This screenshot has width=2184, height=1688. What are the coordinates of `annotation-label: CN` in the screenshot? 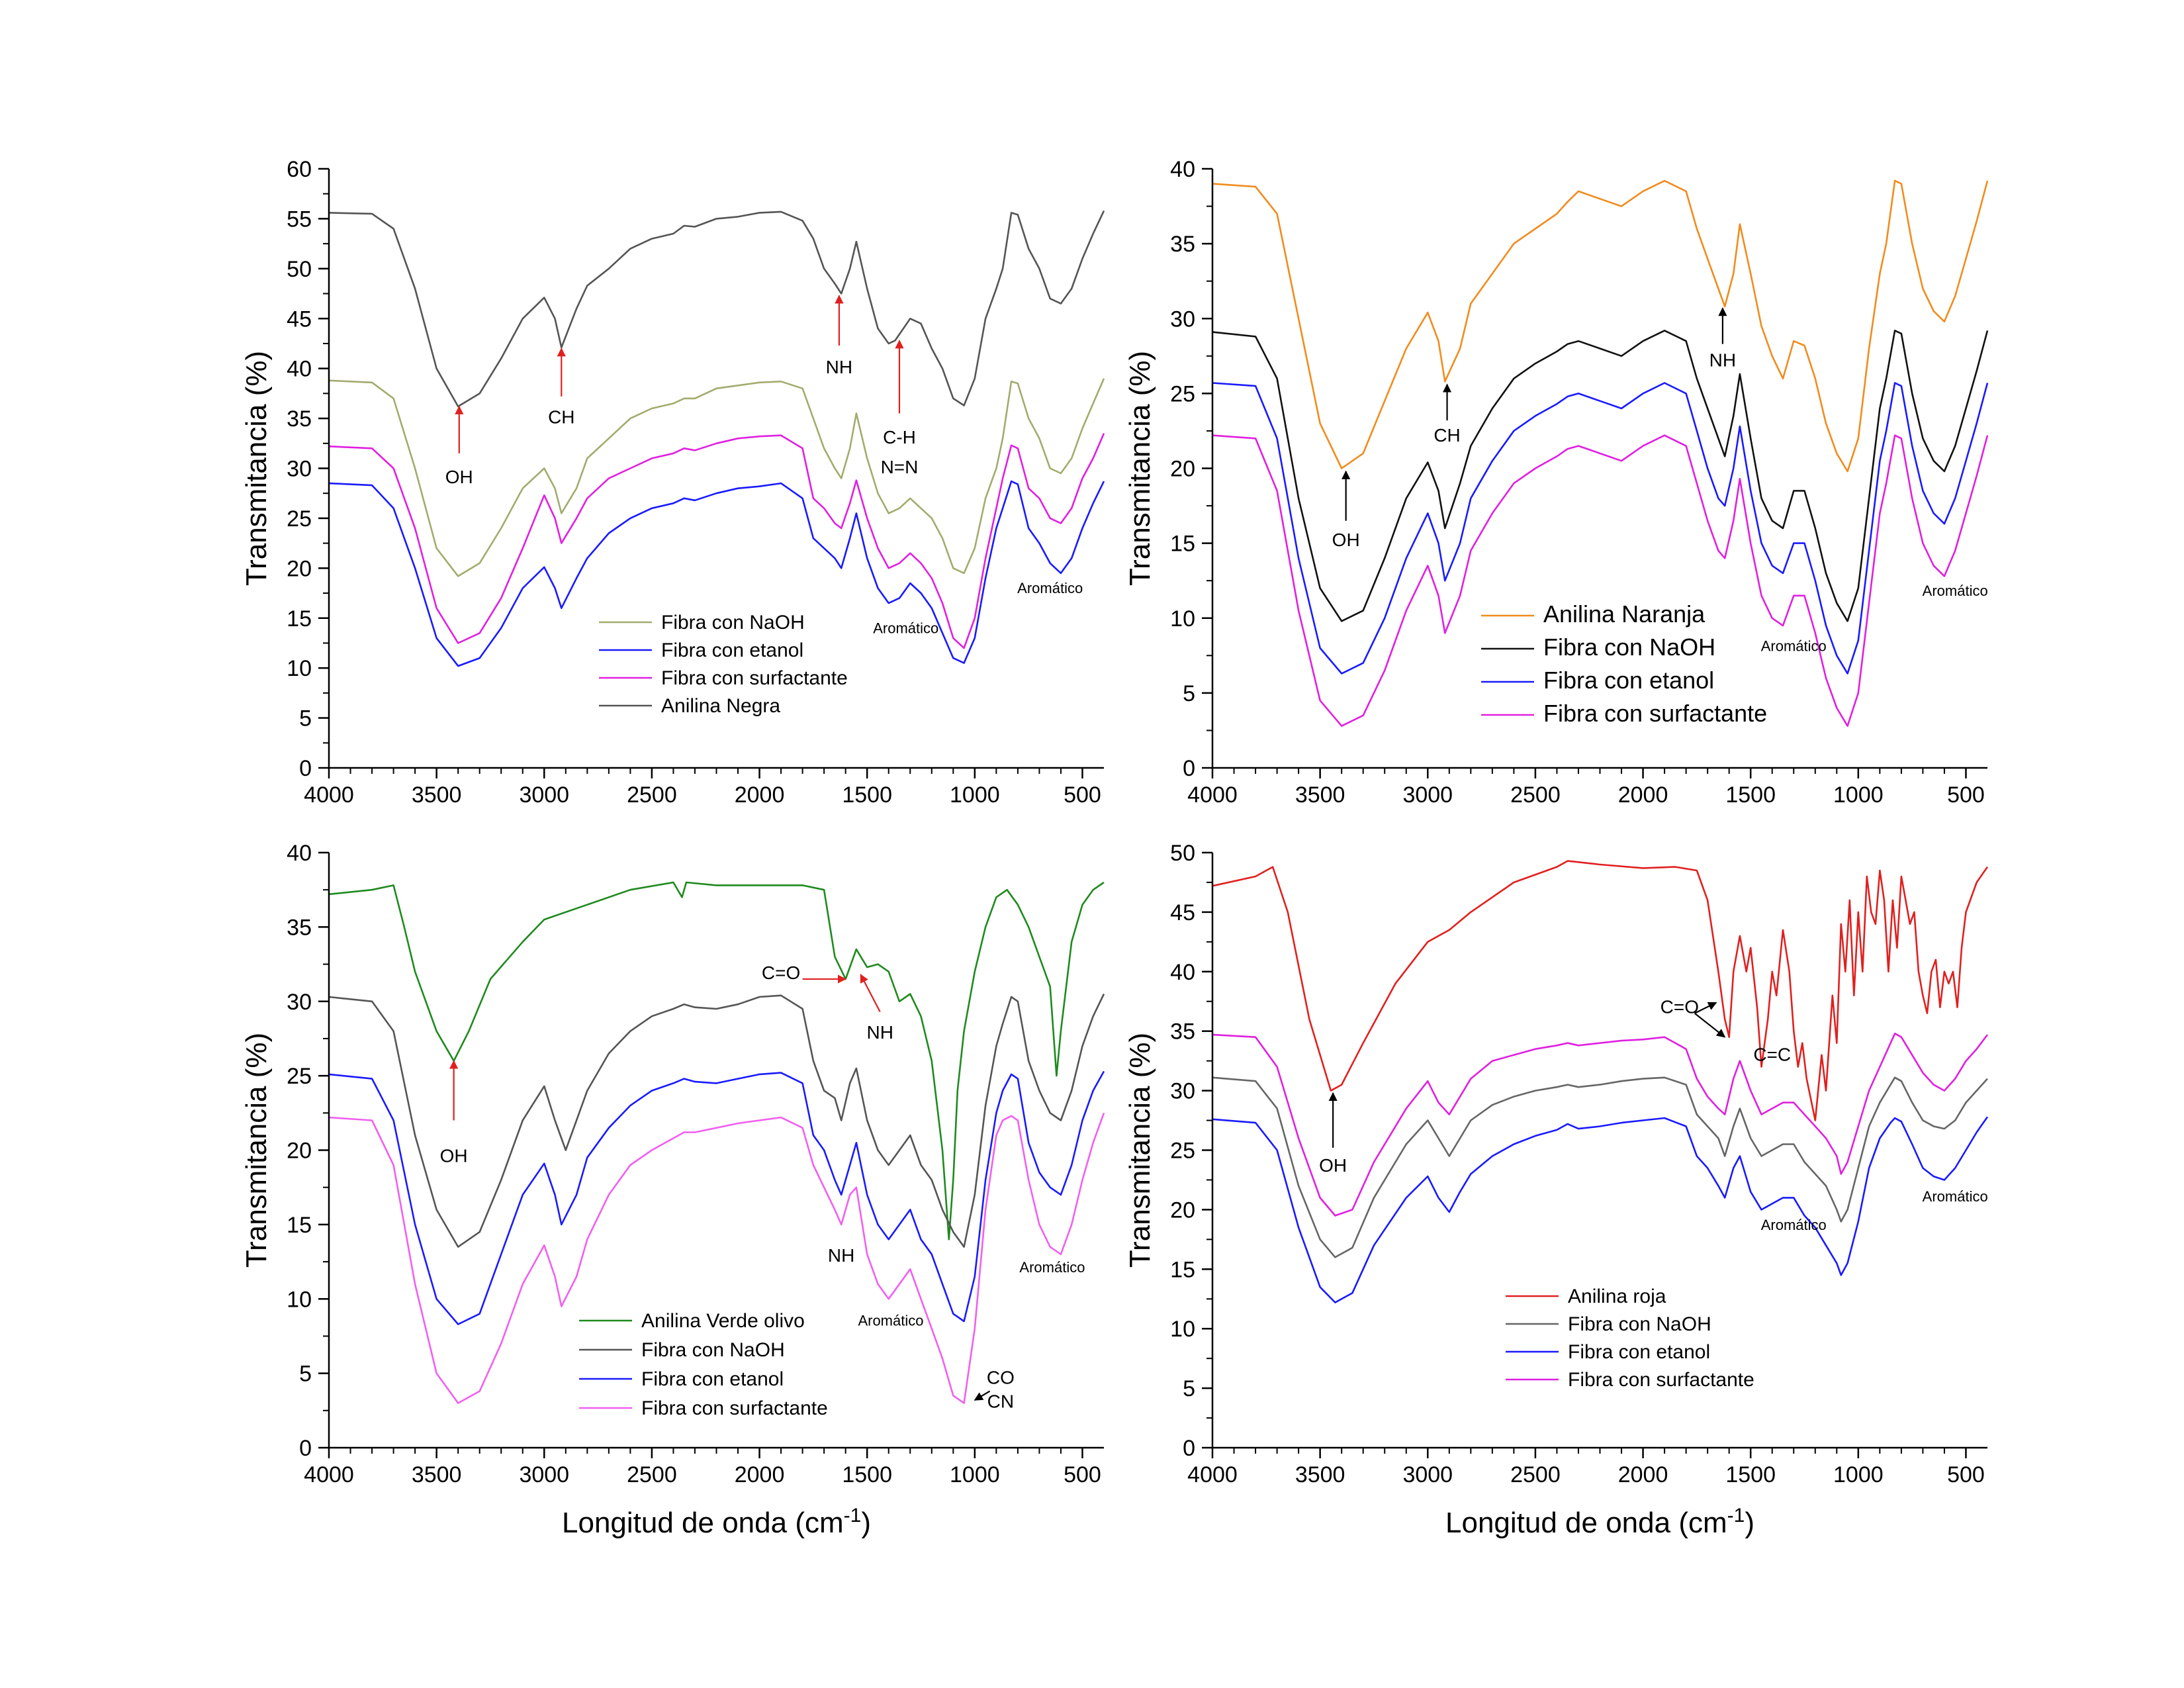 It's located at (1000, 1401).